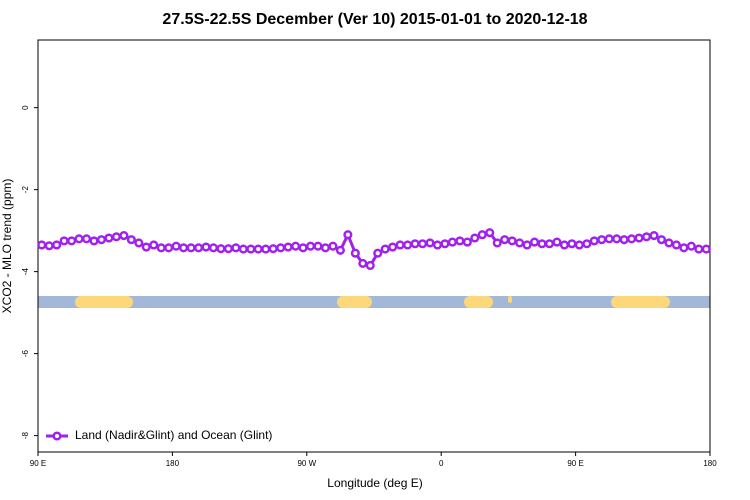  Describe the element at coordinates (374, 483) in the screenshot. I see `x-axis-label: Longitude (deg E)` at that location.